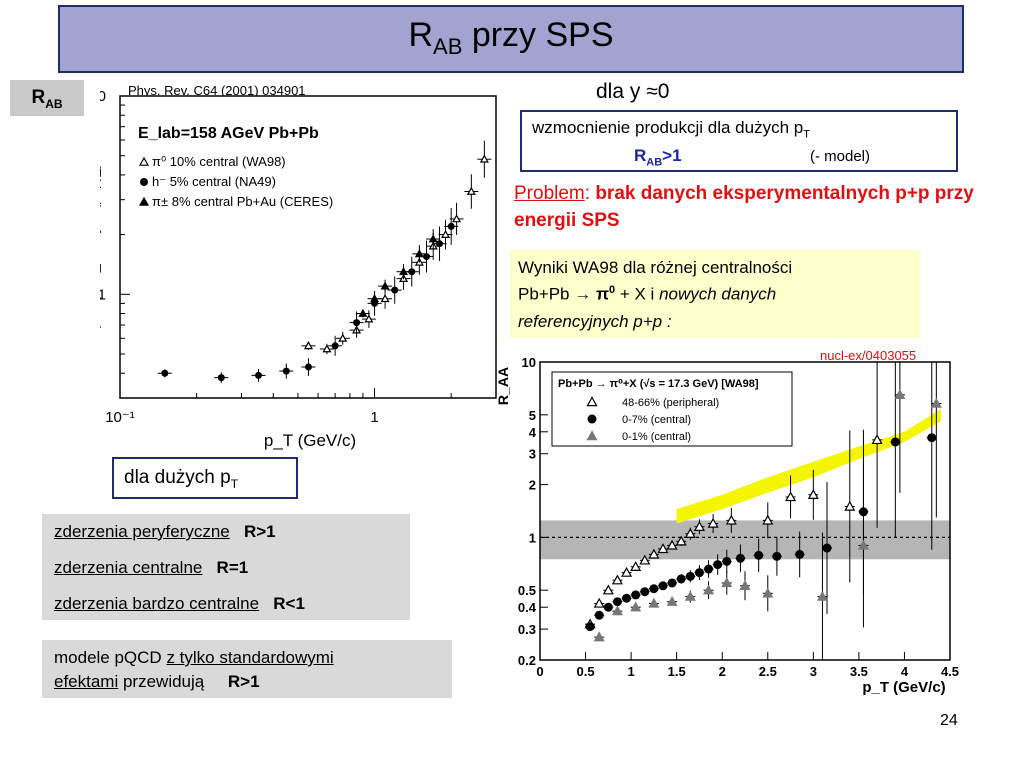 The width and height of the screenshot is (1024, 768). What do you see at coordinates (722, 671) in the screenshot?
I see `right-xtick-label: 2` at bounding box center [722, 671].